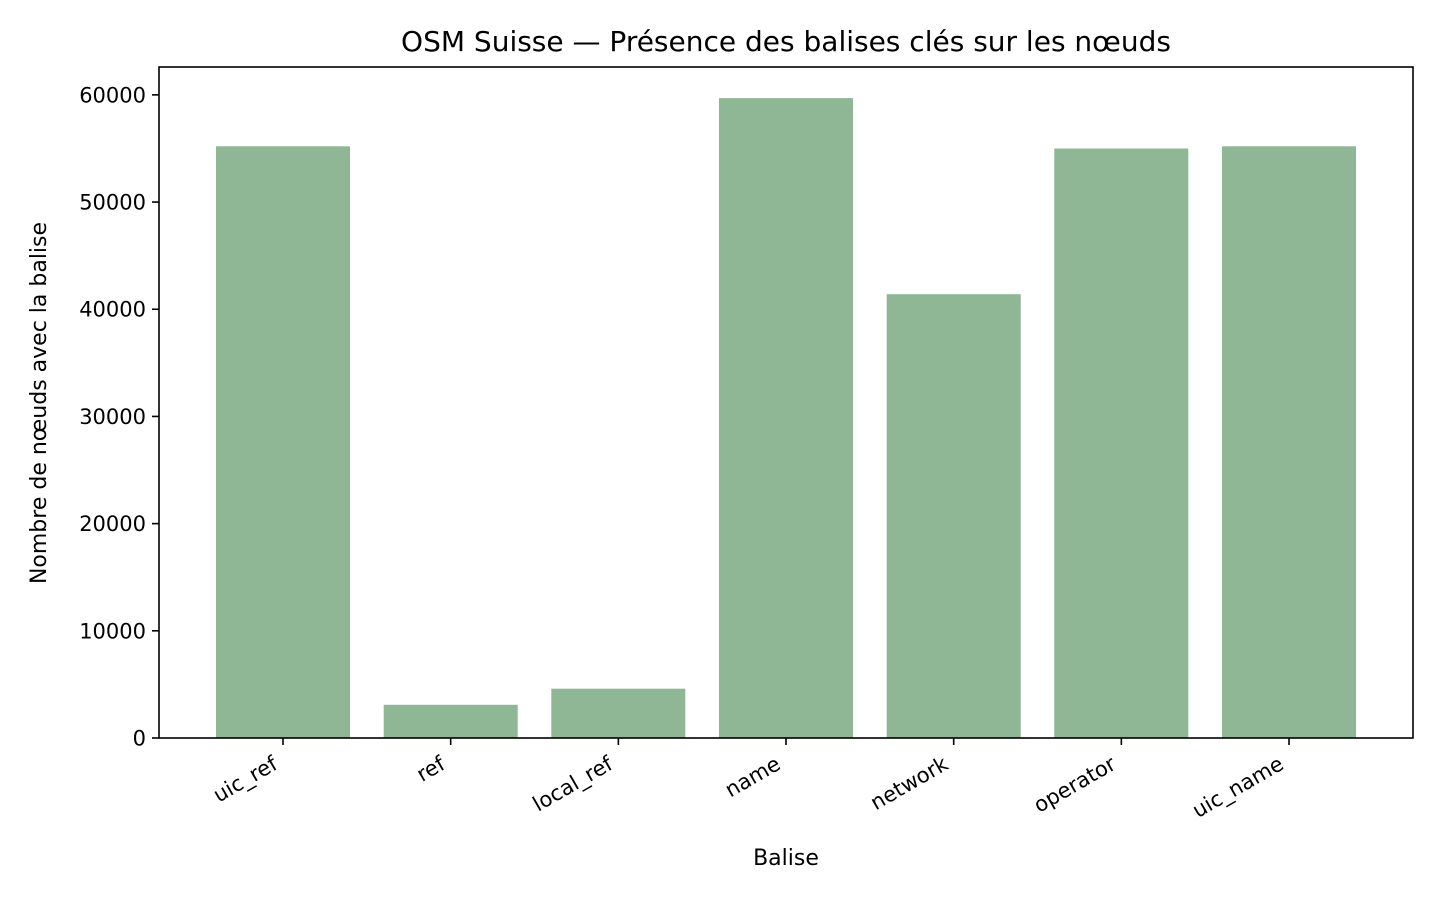 The width and height of the screenshot is (1440, 900). I want to click on x-tick-label: ref, so click(430, 768).